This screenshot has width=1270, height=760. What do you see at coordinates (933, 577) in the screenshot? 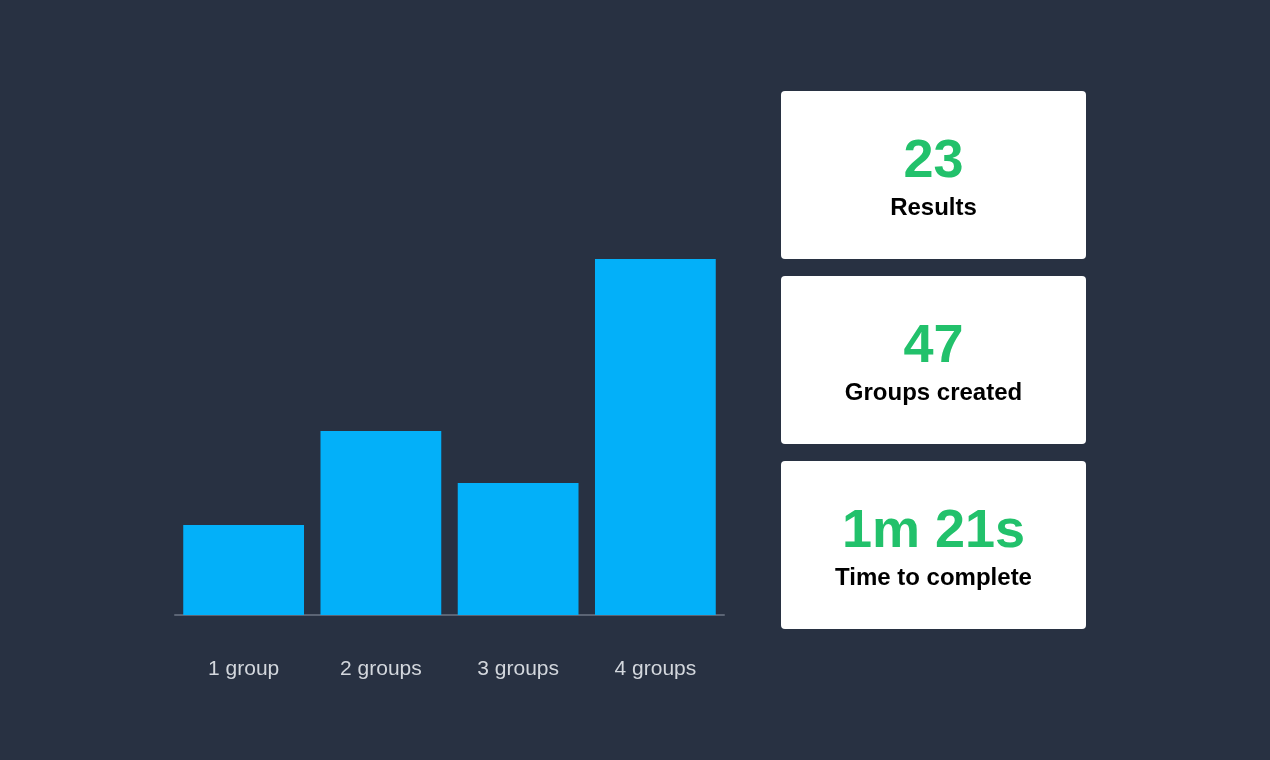
I see `text: Time to complete` at bounding box center [933, 577].